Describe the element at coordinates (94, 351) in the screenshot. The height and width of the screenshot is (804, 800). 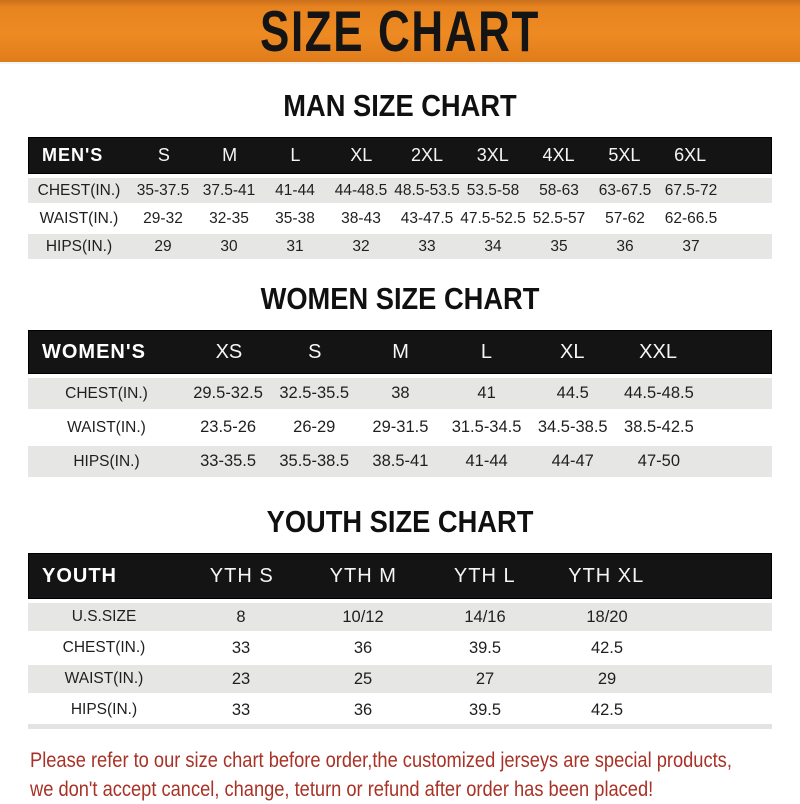
I see `table-title-cell: WOMEN'S` at that location.